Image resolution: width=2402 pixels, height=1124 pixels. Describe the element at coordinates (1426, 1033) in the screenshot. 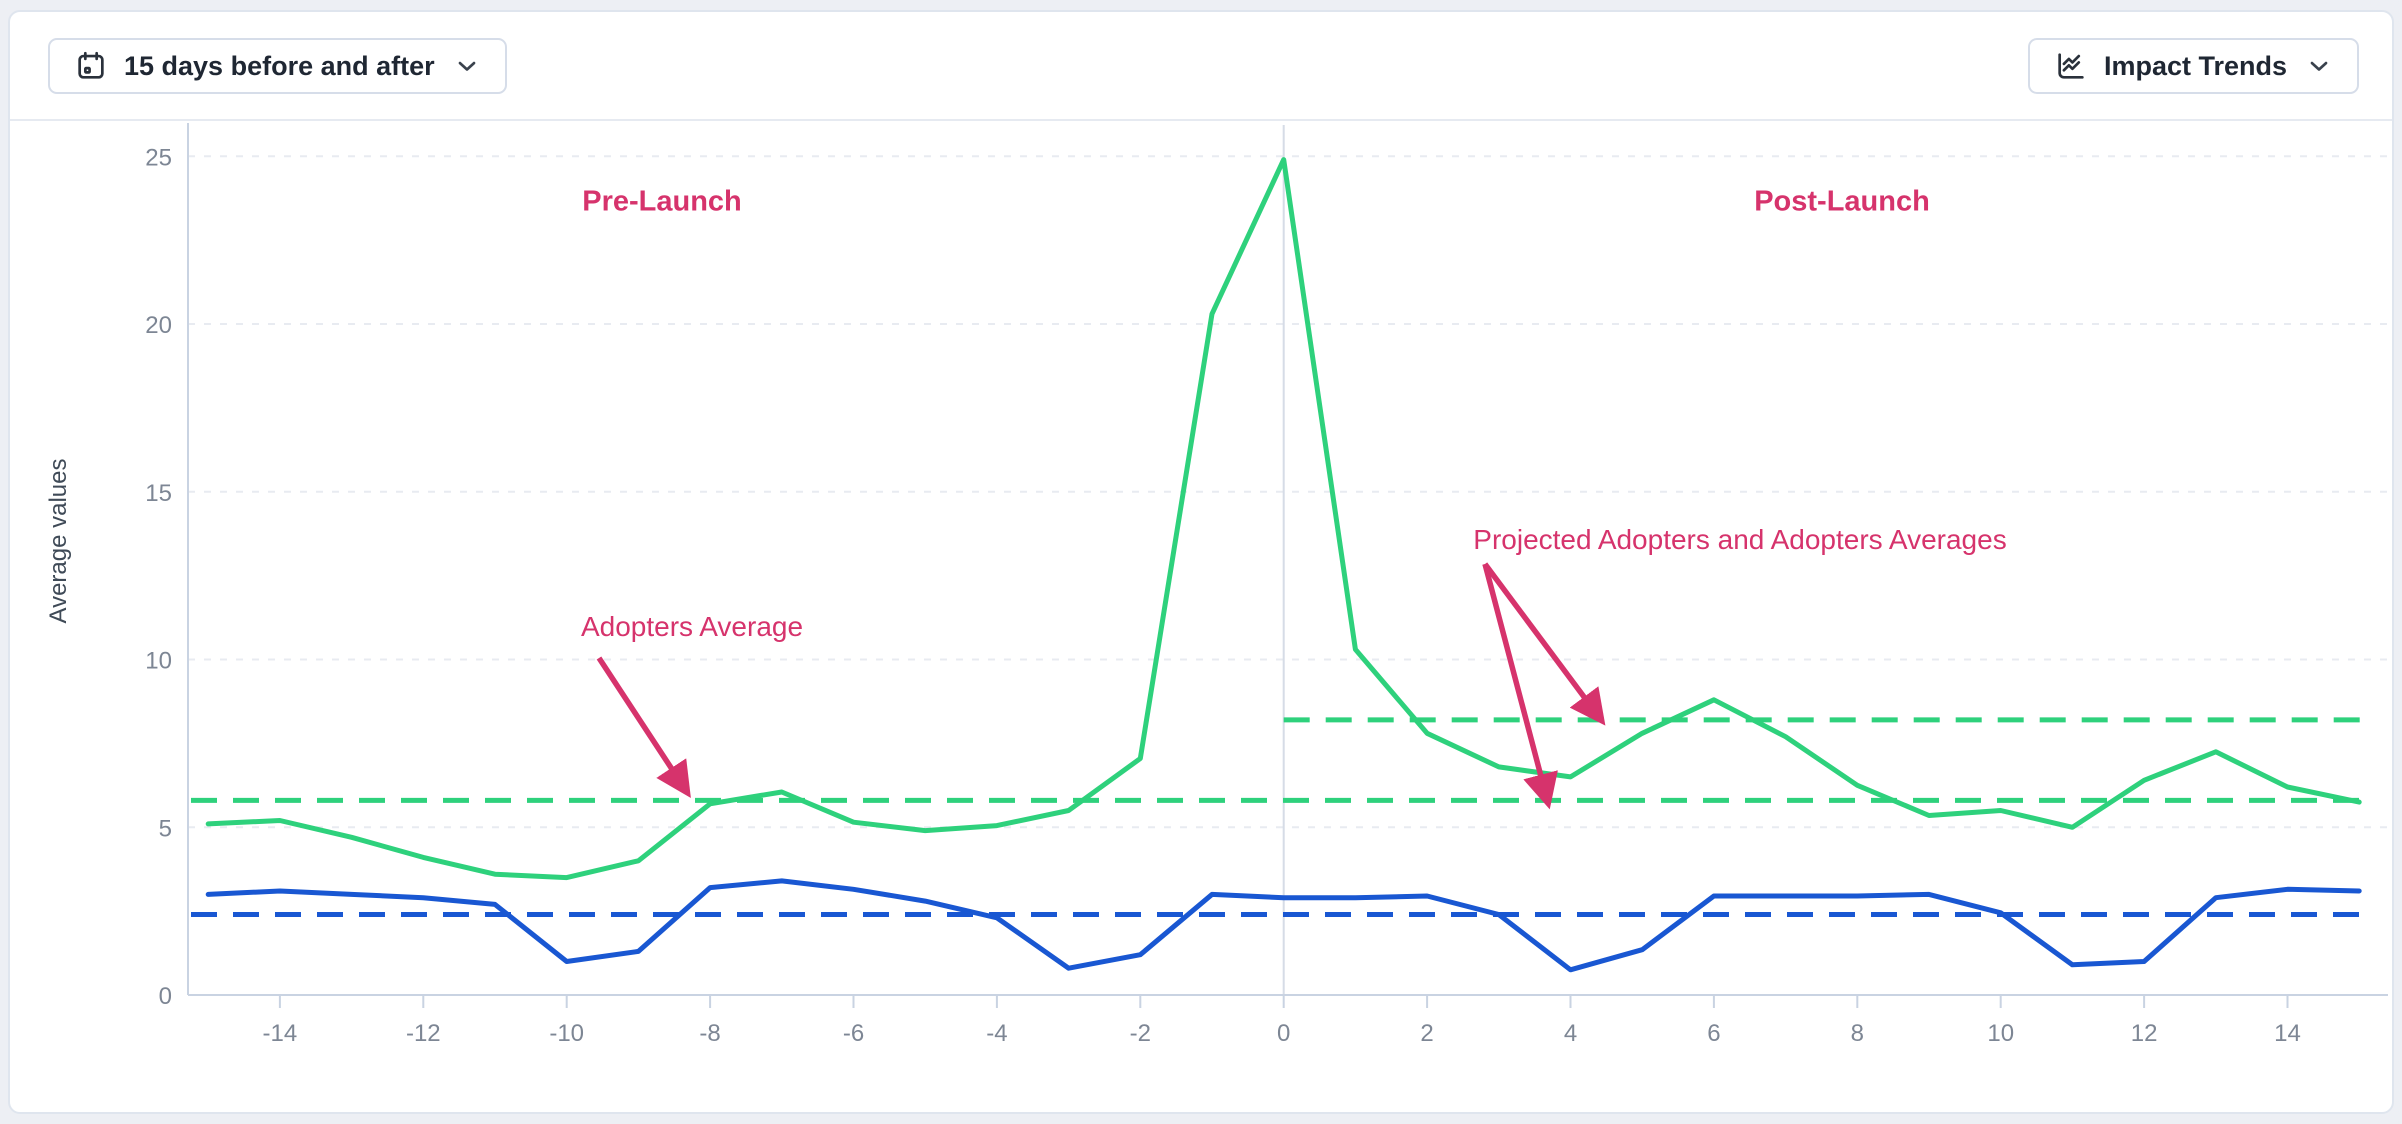

I see `svg-text: 2` at that location.